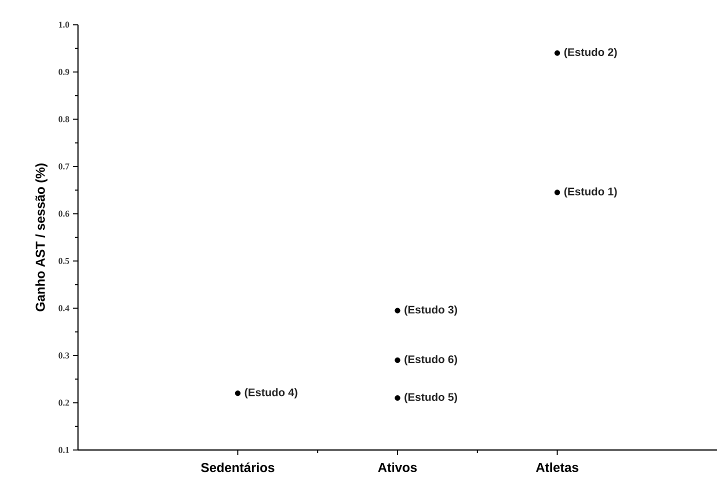 The image size is (717, 494). What do you see at coordinates (64, 403) in the screenshot?
I see `y-tick-label: 0.2` at bounding box center [64, 403].